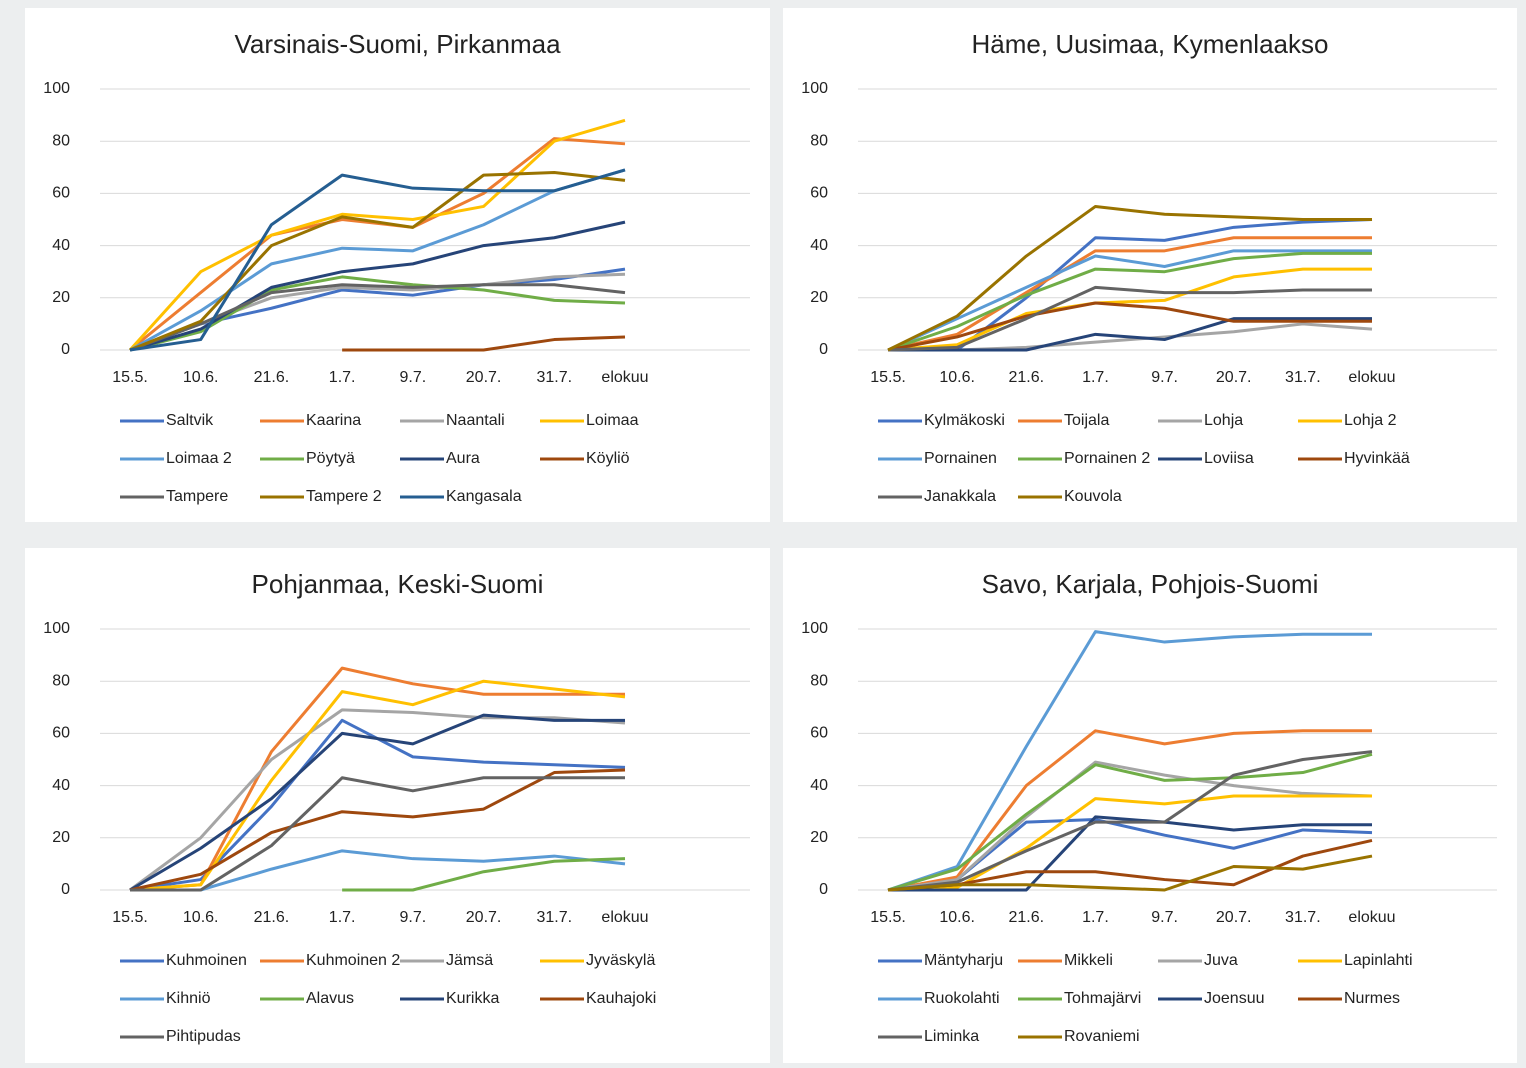 This screenshot has height=1068, width=1526. I want to click on legend-label: Loimaa, so click(612, 420).